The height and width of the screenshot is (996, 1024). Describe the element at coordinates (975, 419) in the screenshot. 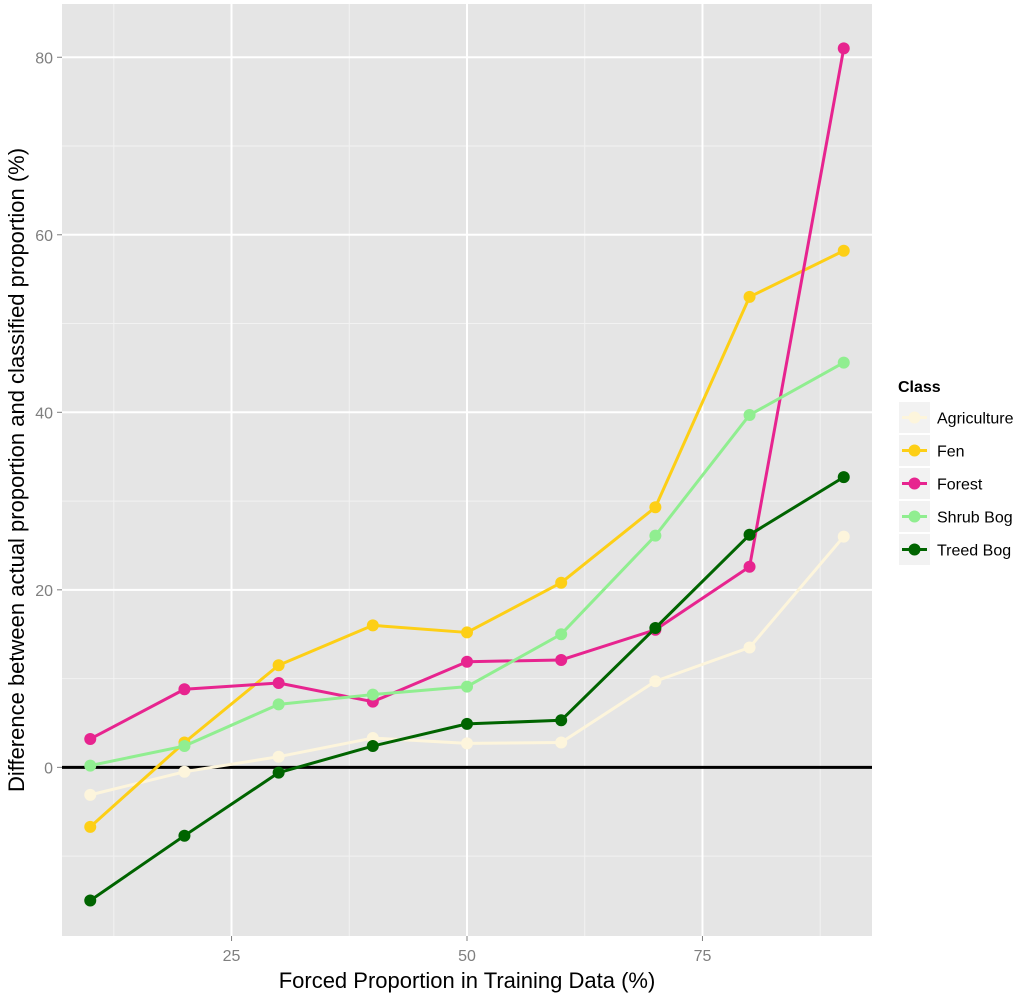

I see `legend-label: Agriculture` at that location.